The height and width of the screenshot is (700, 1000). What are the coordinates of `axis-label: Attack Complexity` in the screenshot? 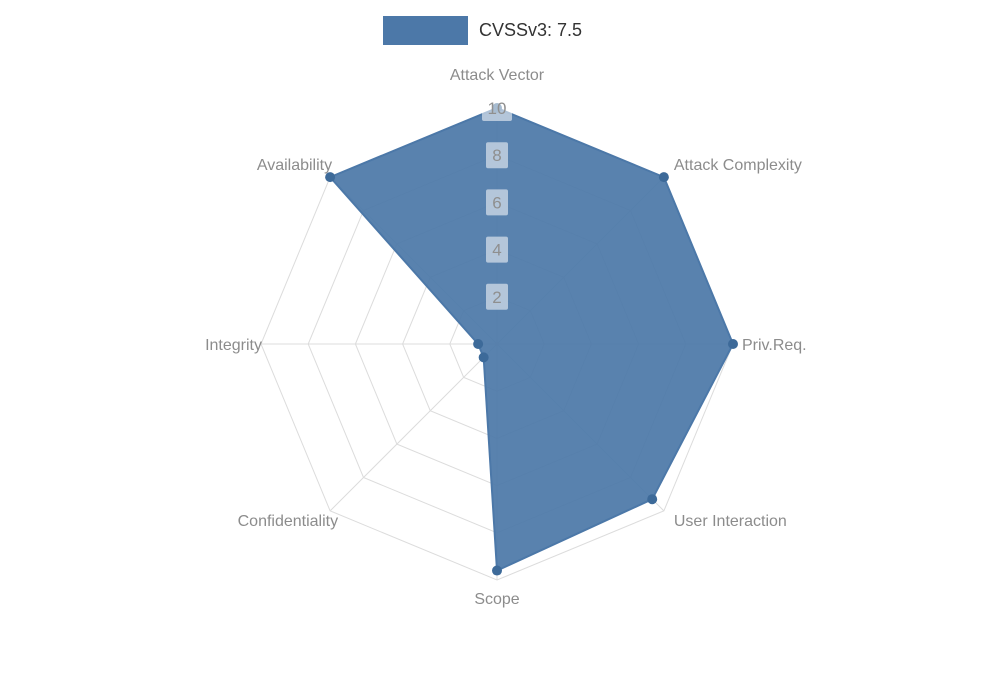 It's located at (738, 165).